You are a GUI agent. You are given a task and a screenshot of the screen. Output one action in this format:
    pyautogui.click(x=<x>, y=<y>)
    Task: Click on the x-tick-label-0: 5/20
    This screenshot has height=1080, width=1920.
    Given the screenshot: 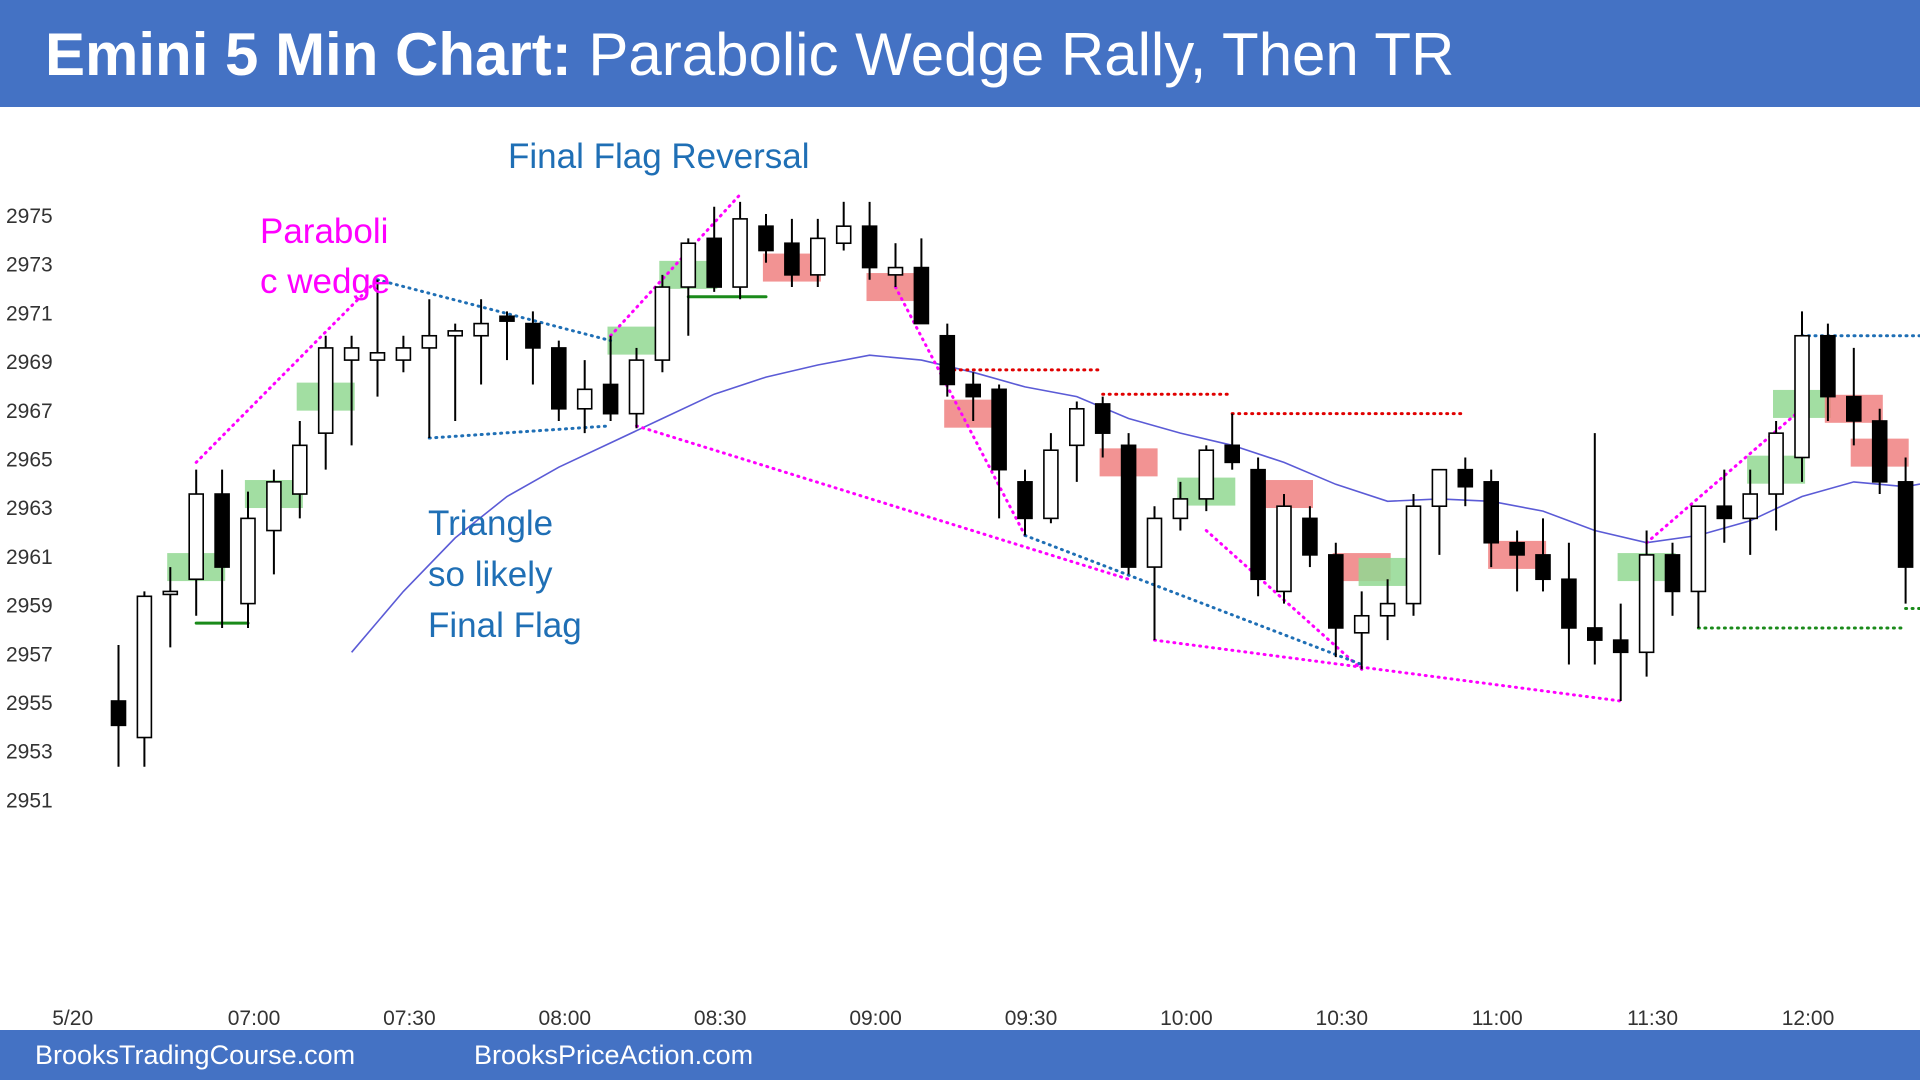 What is the action you would take?
    pyautogui.click(x=72, y=1018)
    